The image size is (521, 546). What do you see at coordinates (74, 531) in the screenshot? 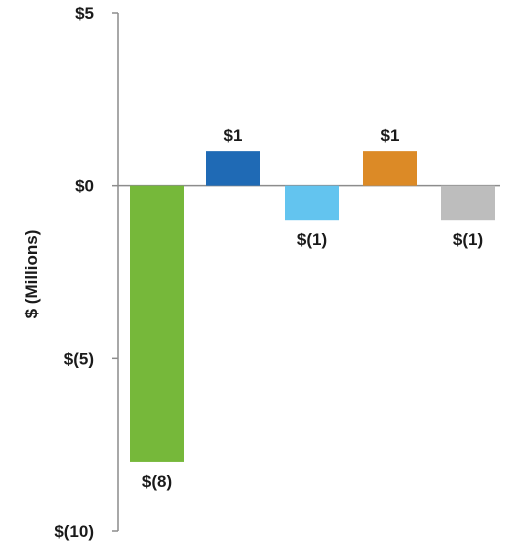
I see `y-tick-label: $(10)` at bounding box center [74, 531].